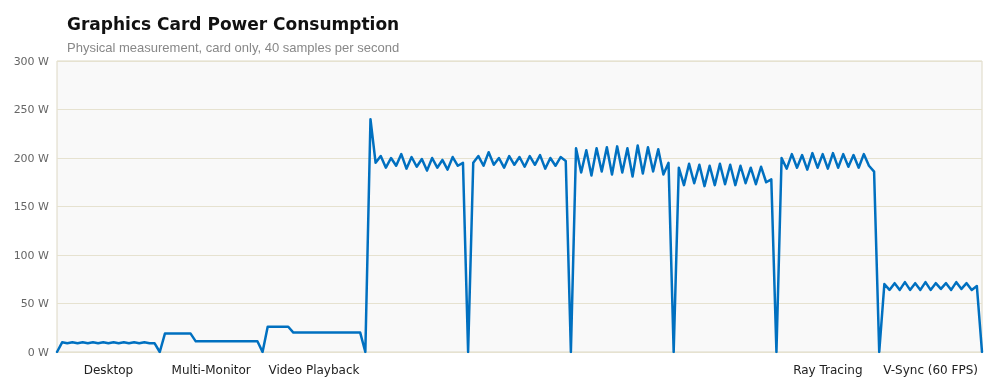 Image resolution: width=1008 pixels, height=387 pixels. Describe the element at coordinates (31, 109) in the screenshot. I see `y-tick-label: 250 W` at that location.